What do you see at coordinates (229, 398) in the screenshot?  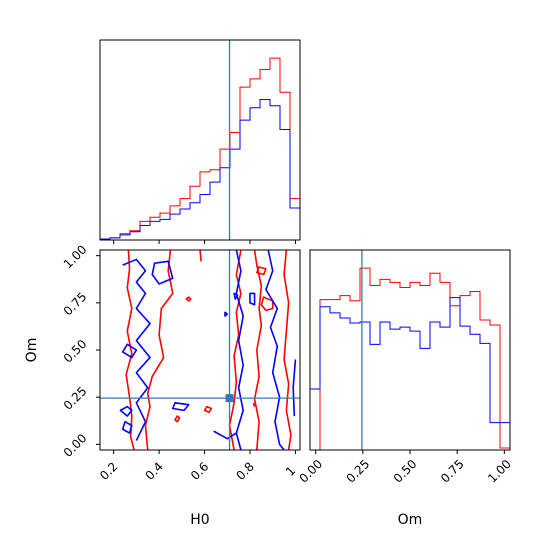 I see `truth-point-marker` at bounding box center [229, 398].